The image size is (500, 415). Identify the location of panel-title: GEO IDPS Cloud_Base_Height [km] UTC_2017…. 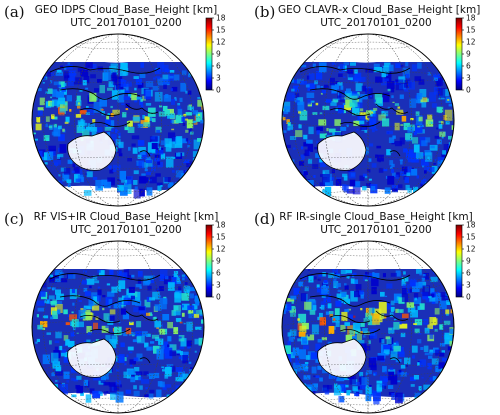
(126, 17).